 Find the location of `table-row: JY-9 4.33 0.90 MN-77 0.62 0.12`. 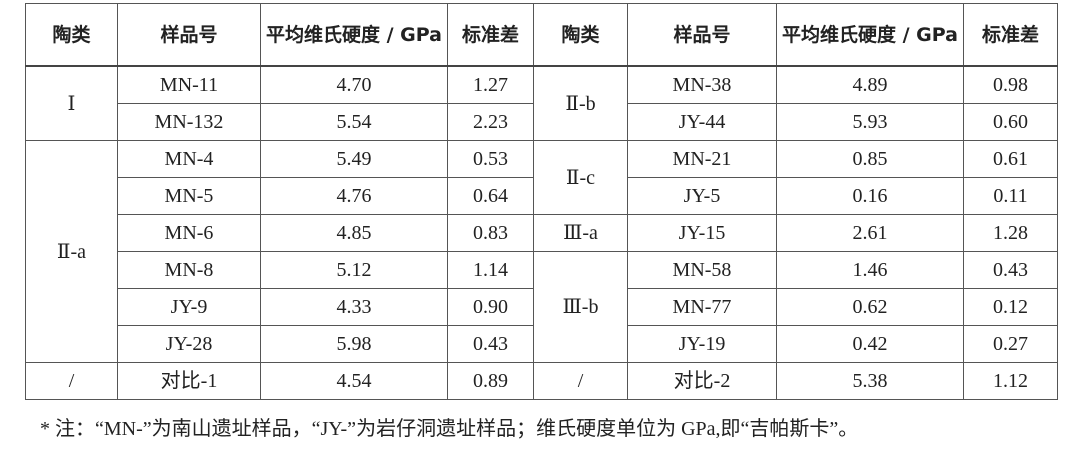

table-row: JY-9 4.33 0.90 MN-77 0.62 0.12 is located at coordinates (542, 307).